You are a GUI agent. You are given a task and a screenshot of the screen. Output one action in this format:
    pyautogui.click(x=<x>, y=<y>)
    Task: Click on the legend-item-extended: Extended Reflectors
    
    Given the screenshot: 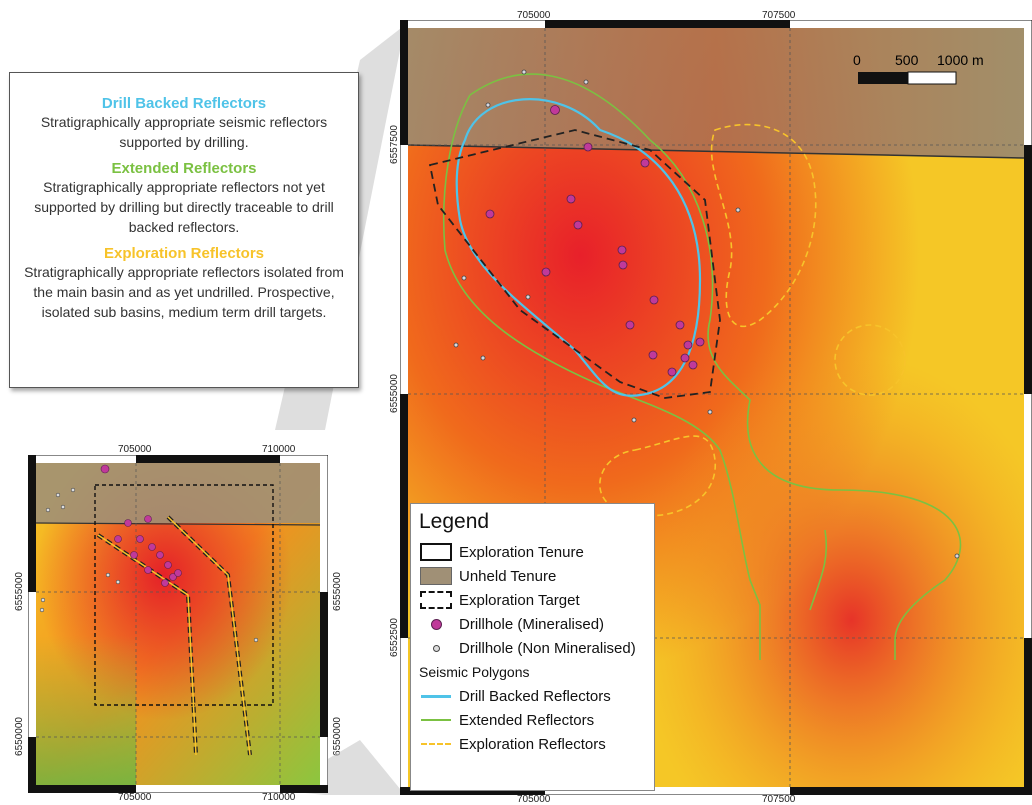 What is the action you would take?
    pyautogui.click(x=533, y=720)
    